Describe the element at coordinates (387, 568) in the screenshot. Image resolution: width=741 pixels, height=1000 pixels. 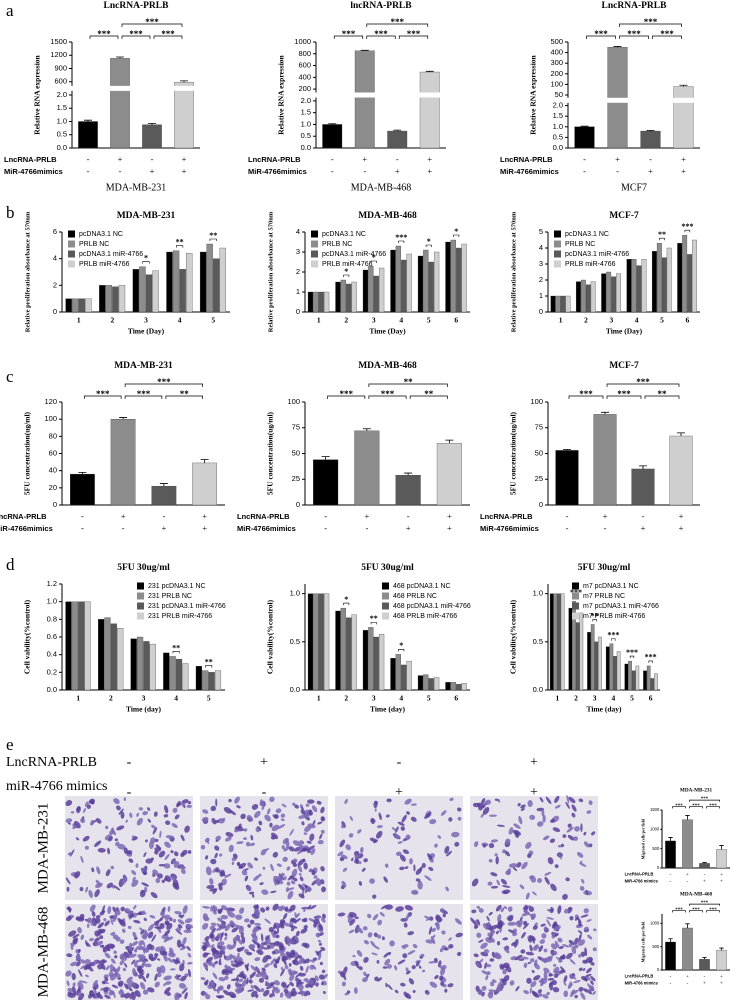
I see `chart-title: 5FU 30ug/ml` at that location.